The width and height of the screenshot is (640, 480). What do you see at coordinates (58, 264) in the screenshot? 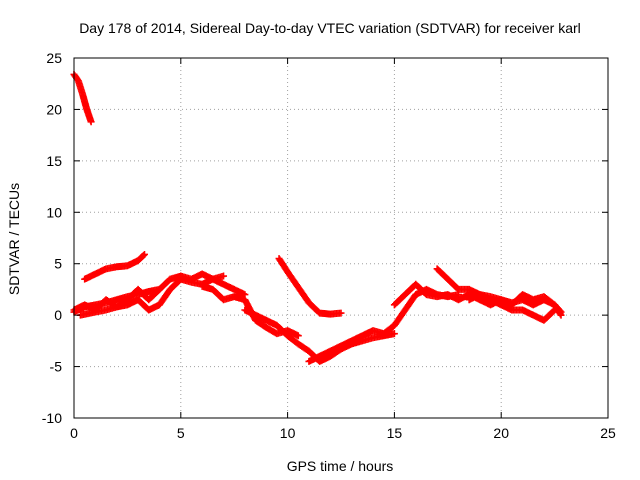
I see `y-tick-label: 5` at bounding box center [58, 264].